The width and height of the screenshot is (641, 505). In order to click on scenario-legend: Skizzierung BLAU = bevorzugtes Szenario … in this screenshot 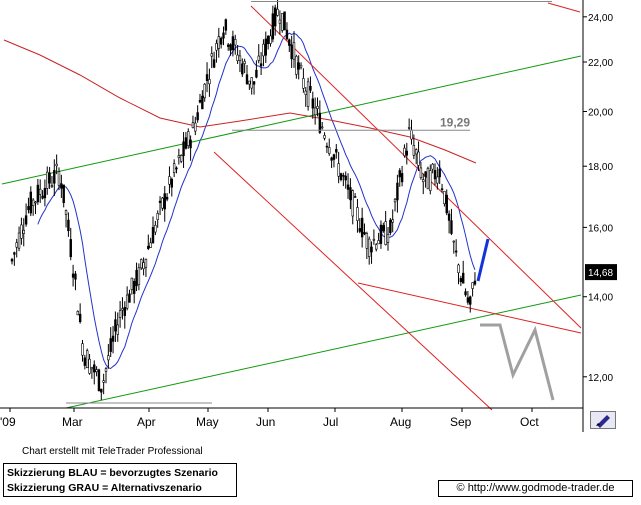, I will do `click(120, 480)`.